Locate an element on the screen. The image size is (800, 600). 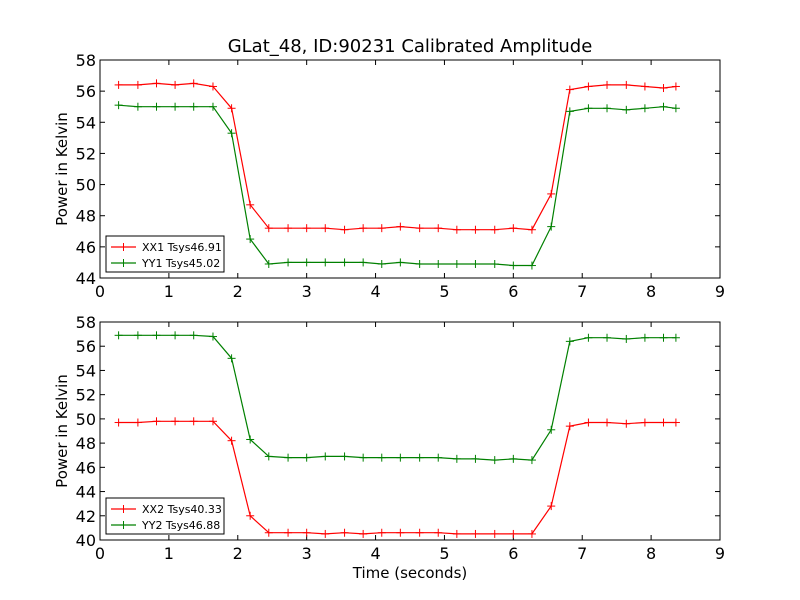
x-tick-label: 7 is located at coordinates (582, 553).